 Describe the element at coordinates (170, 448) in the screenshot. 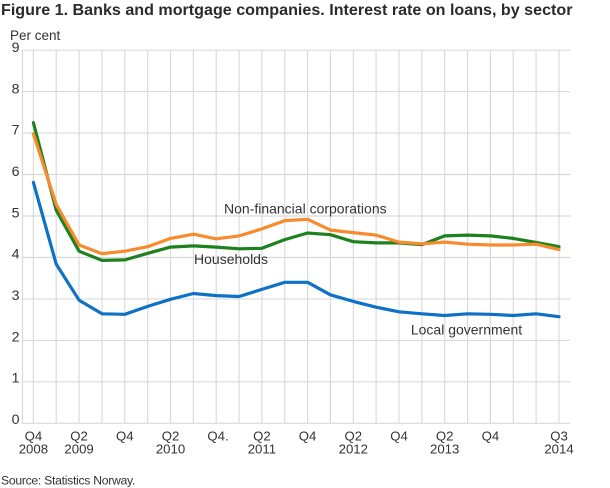

I see `svg-text: 2010` at that location.